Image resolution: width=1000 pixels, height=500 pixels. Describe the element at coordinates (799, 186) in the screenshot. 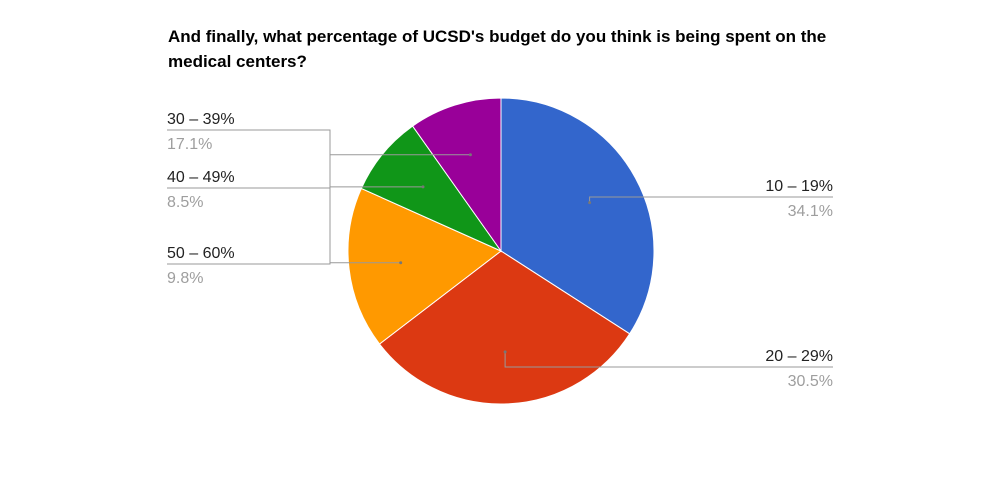

I see `slice-label-1: 10 – 19%` at that location.